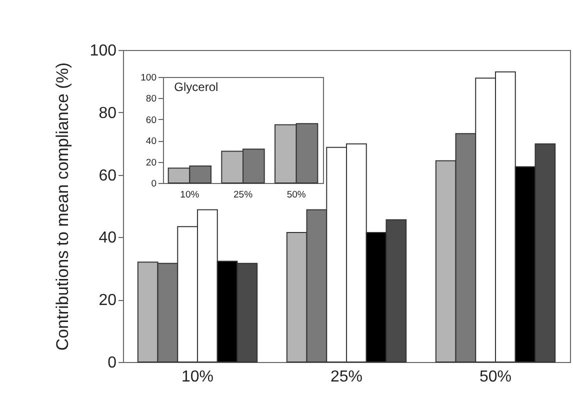 The image size is (573, 404). I want to click on y-axis-title: Contributions to mean compliance (%), so click(62, 206).